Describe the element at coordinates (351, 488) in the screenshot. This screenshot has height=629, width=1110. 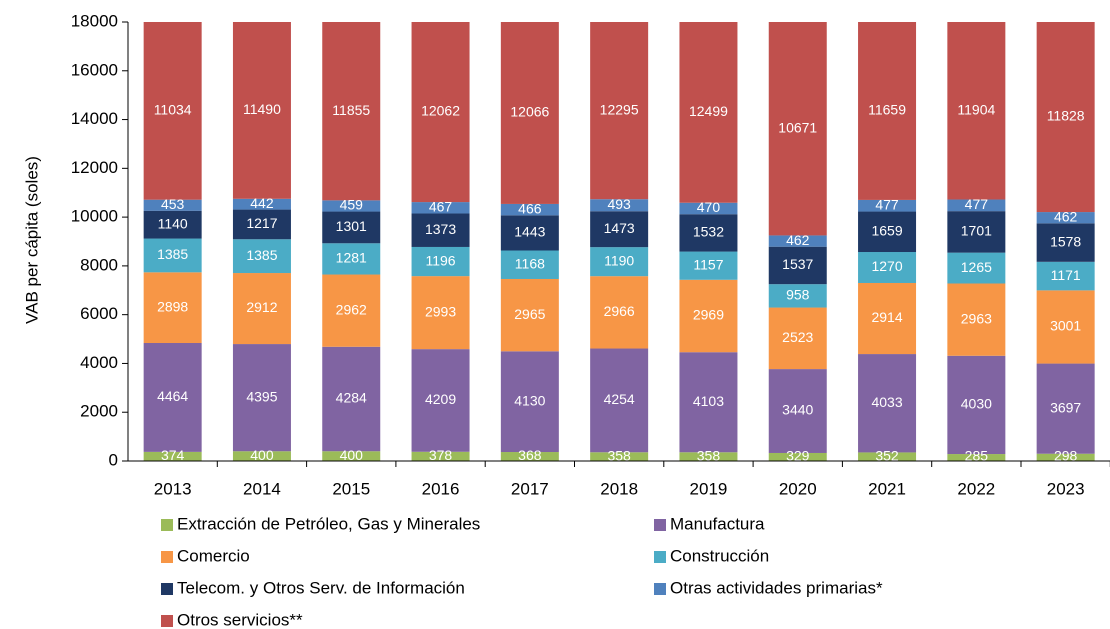
I see `x-tick-label: 2015` at that location.